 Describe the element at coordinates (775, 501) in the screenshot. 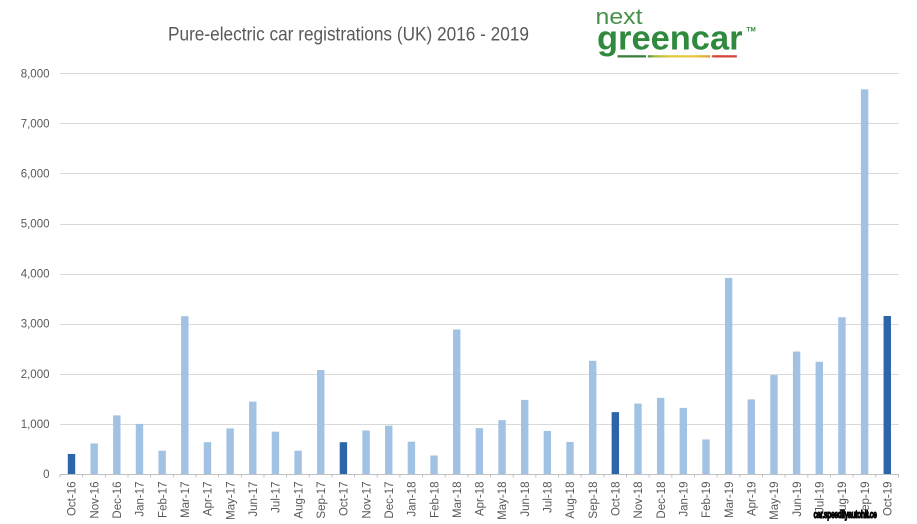

I see `svg-text: May-19` at that location.